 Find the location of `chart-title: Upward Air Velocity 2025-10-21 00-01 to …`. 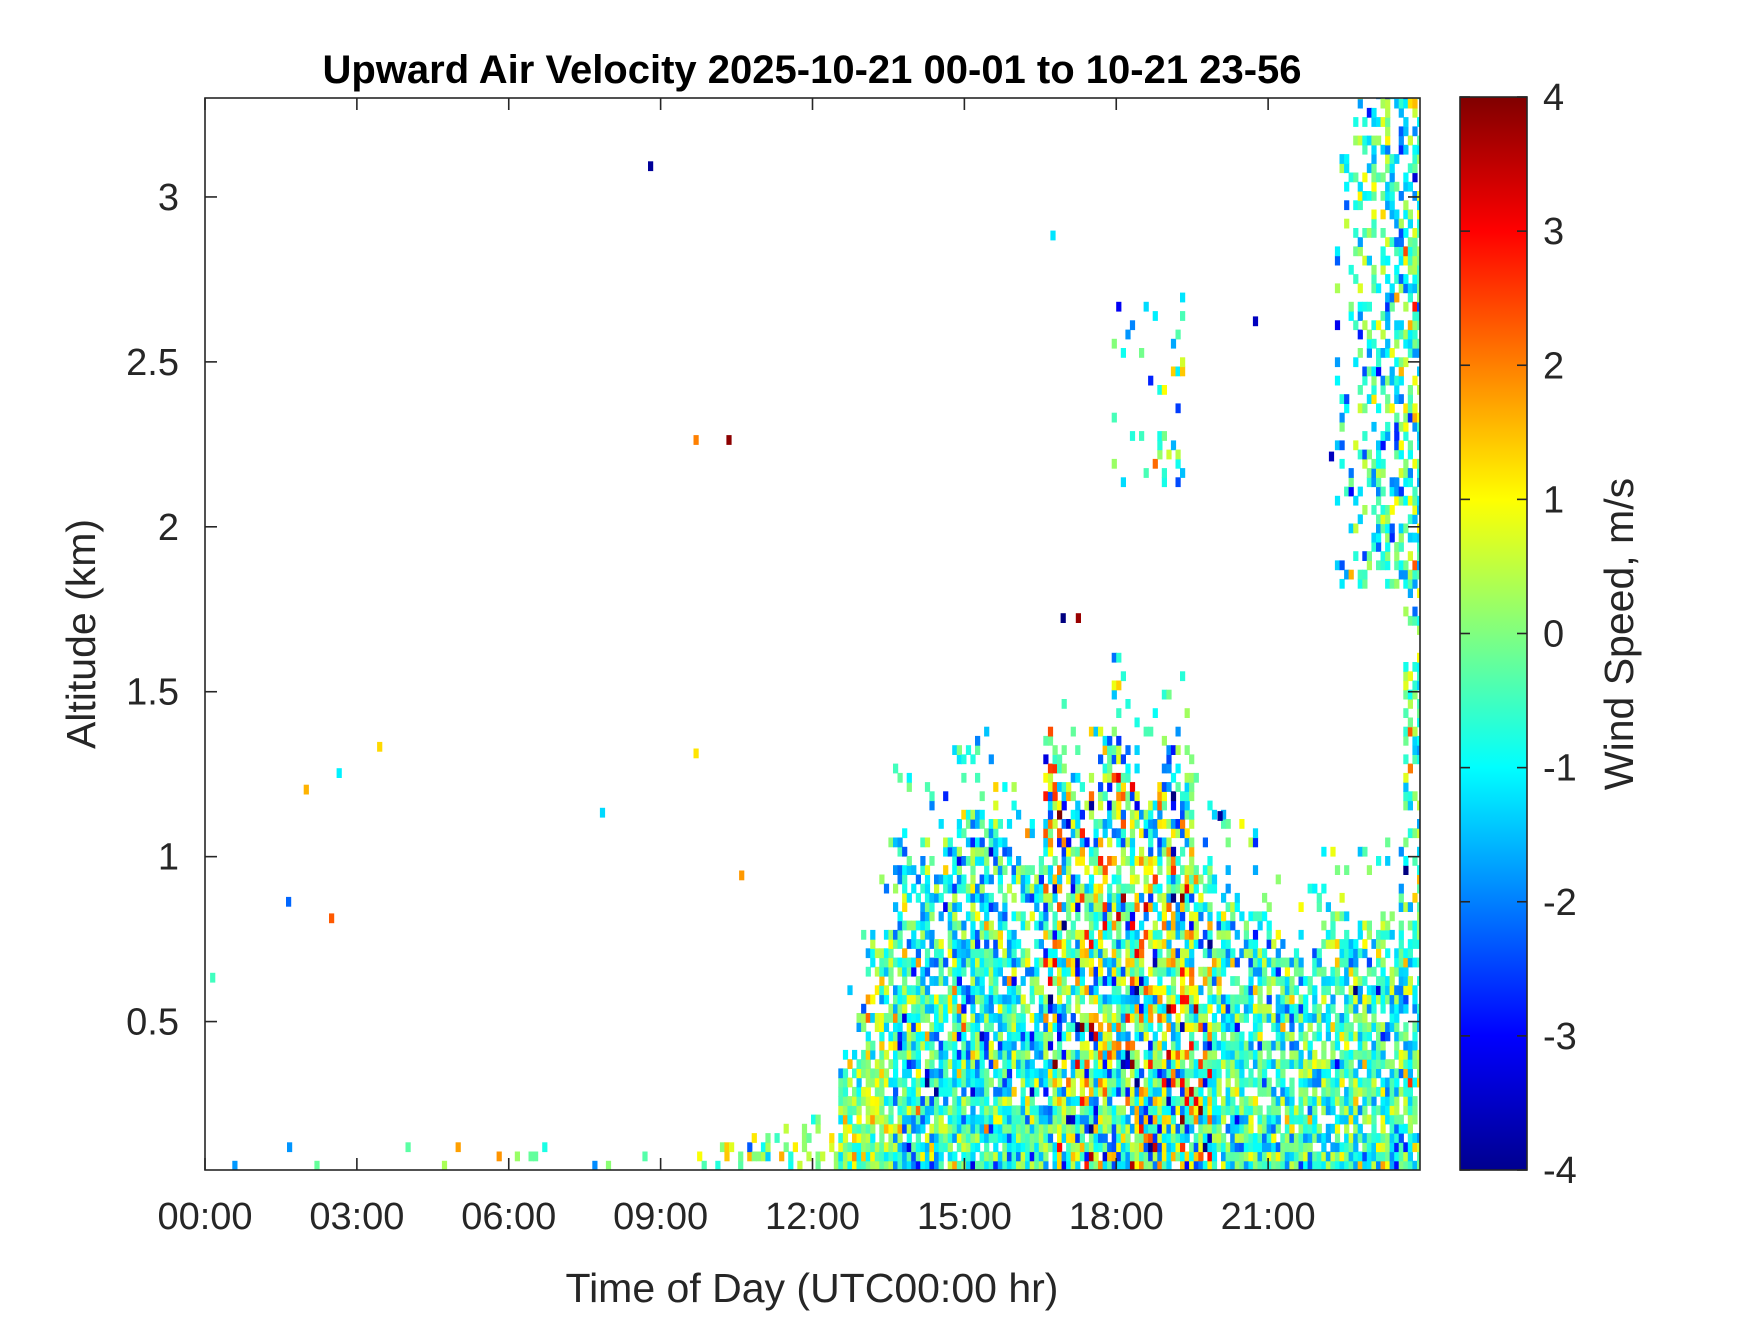

chart-title: Upward Air Velocity 2025-10-21 00-01 to … is located at coordinates (811, 70).